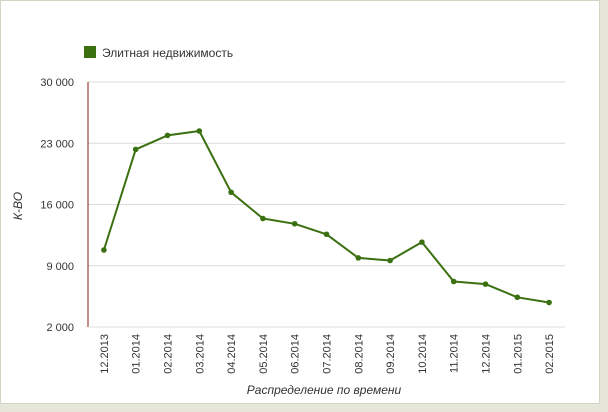  I want to click on y-tick-label: 2 000, so click(60, 328).